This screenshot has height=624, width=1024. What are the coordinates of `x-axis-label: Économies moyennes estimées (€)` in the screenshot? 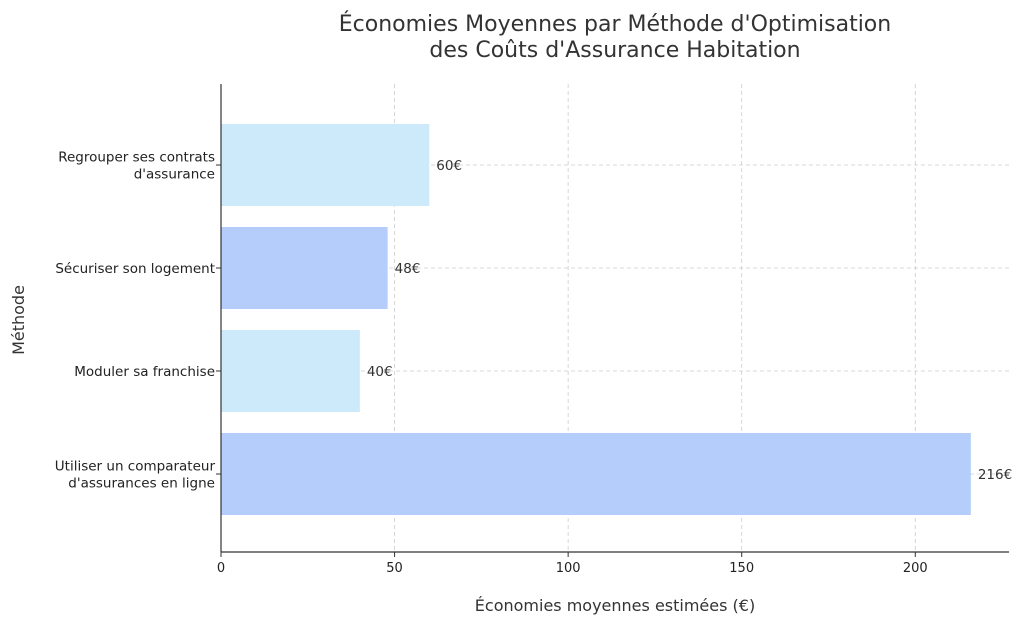 It's located at (615, 605).